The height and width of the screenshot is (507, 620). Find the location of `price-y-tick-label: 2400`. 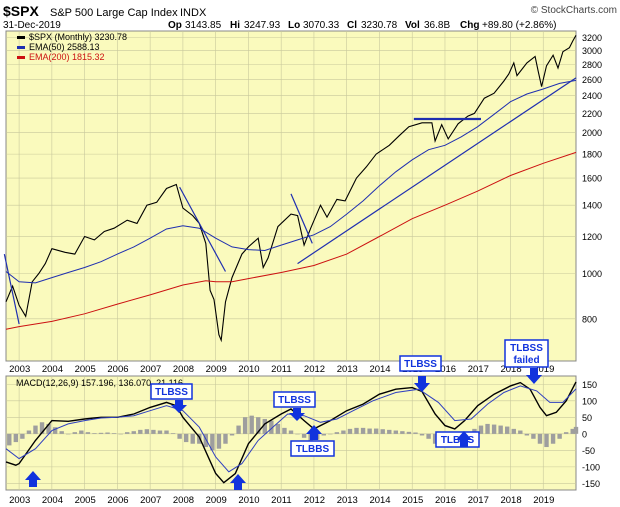

price-y-tick-label: 2400 is located at coordinates (592, 96).